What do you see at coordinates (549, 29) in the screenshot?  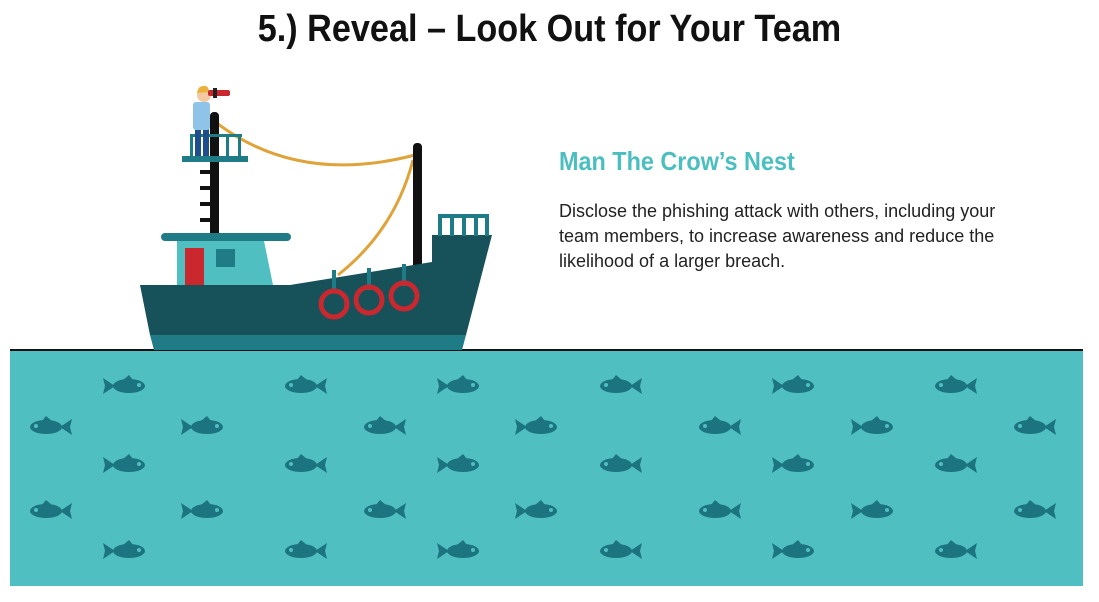 I see `page-title: 5.) Reveal – Look Out for Your Team` at bounding box center [549, 29].